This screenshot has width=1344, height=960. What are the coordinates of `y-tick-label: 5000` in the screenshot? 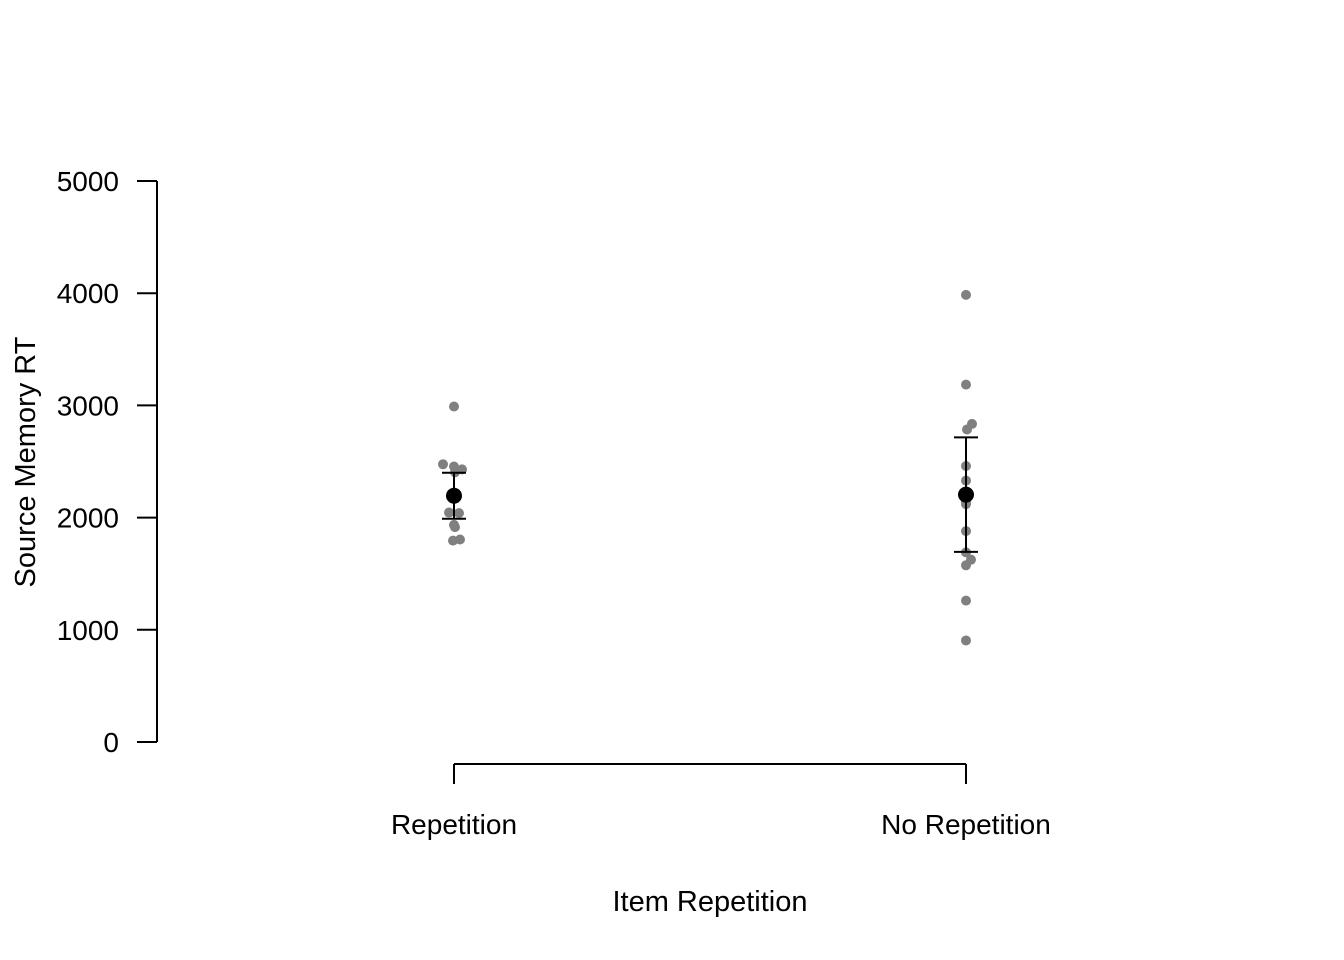 It's located at (88, 181).